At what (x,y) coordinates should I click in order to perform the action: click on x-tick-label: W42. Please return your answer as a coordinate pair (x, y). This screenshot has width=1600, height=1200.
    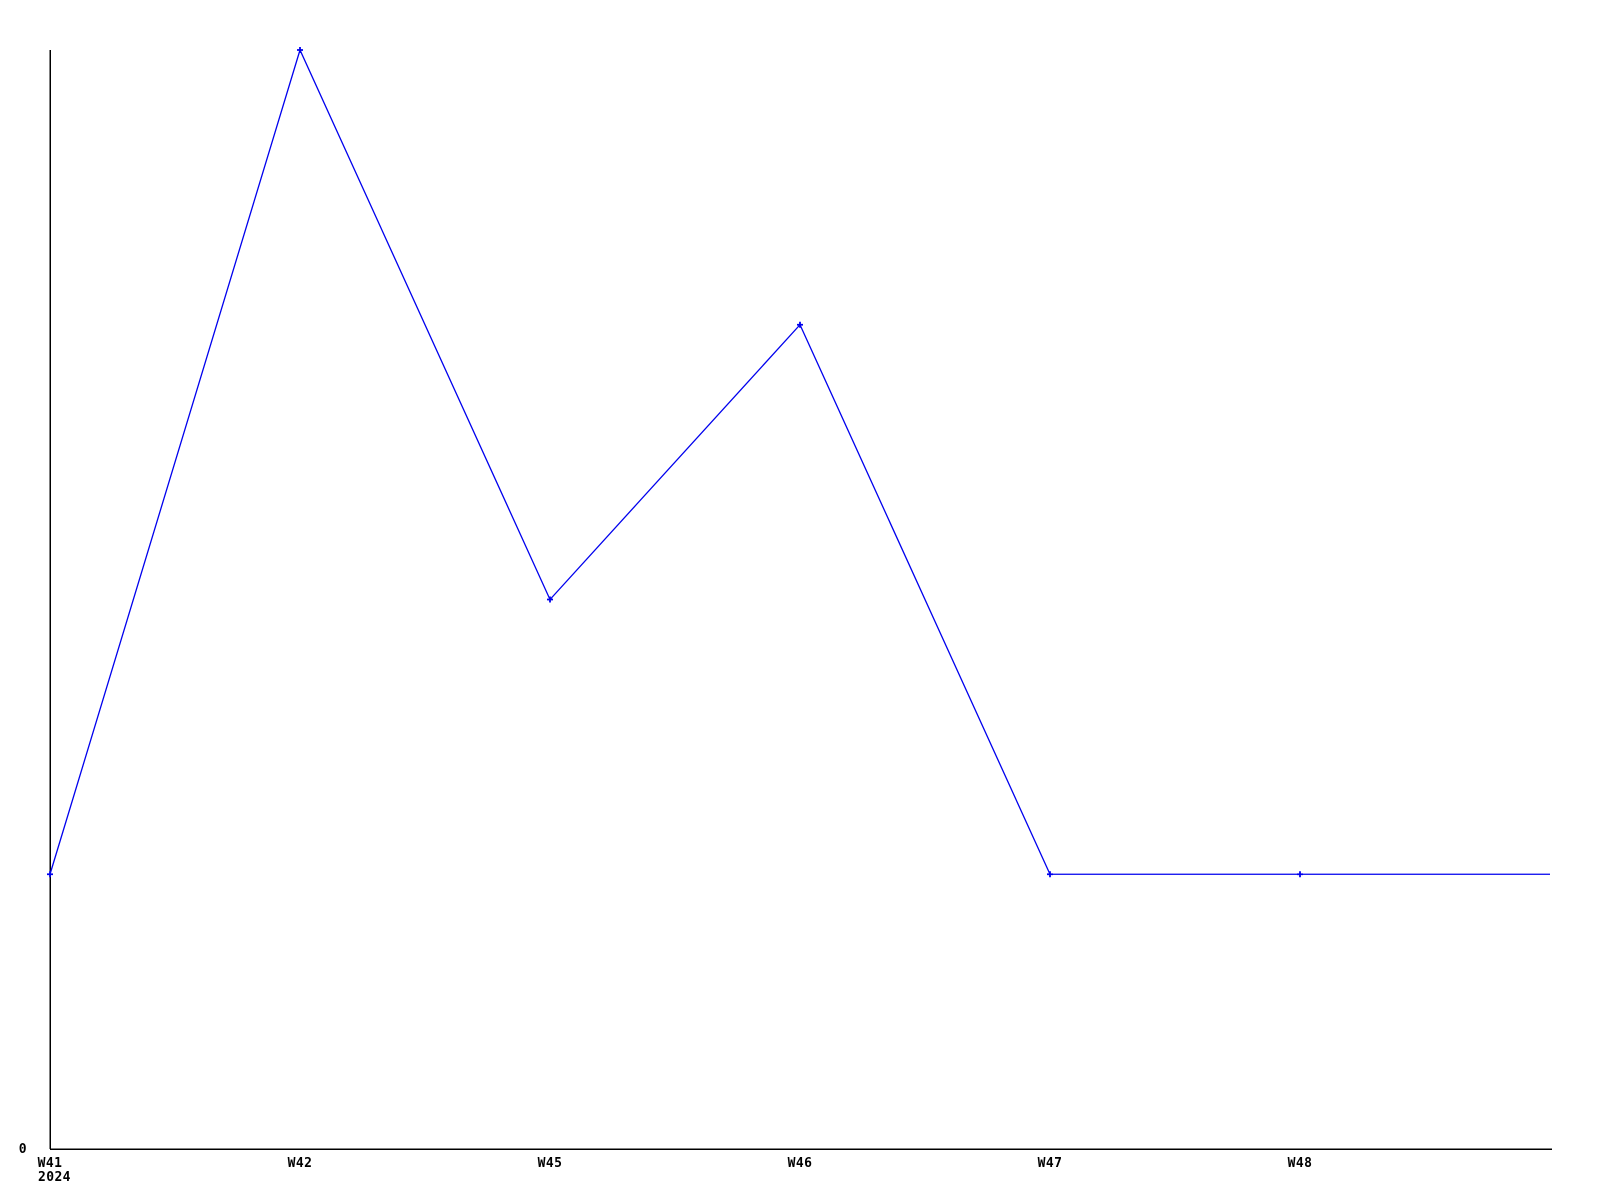
    Looking at the image, I should click on (300, 1163).